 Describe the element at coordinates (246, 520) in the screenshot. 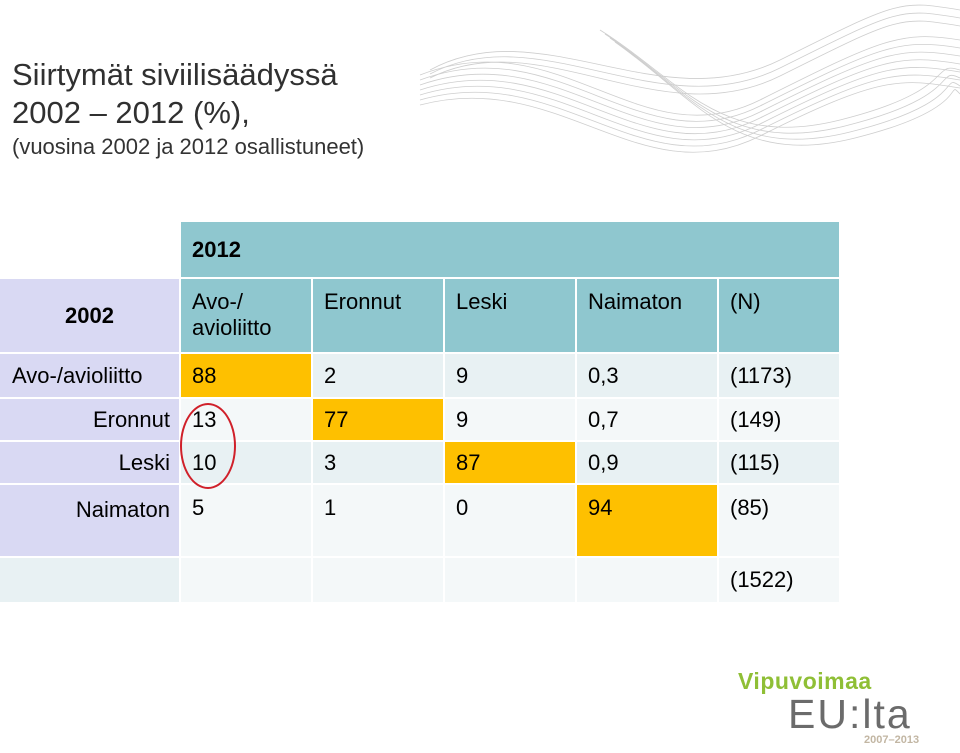

I see `table-cell: 5` at that location.